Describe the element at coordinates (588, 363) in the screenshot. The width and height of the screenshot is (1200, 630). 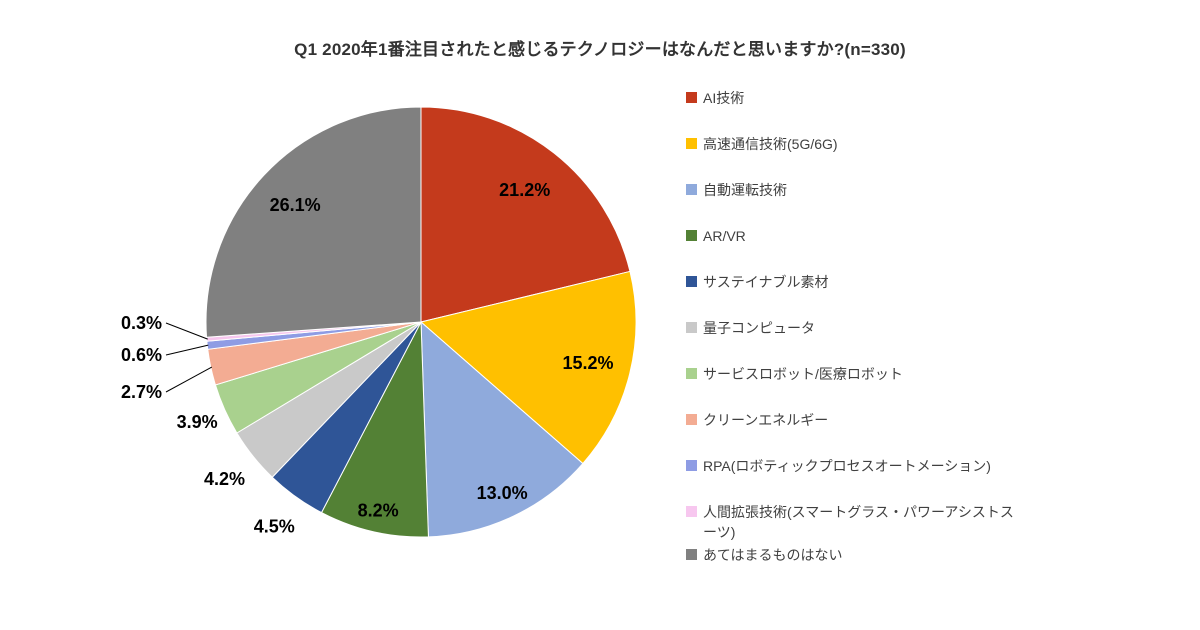
I see `percent-label: 15.2%` at that location.